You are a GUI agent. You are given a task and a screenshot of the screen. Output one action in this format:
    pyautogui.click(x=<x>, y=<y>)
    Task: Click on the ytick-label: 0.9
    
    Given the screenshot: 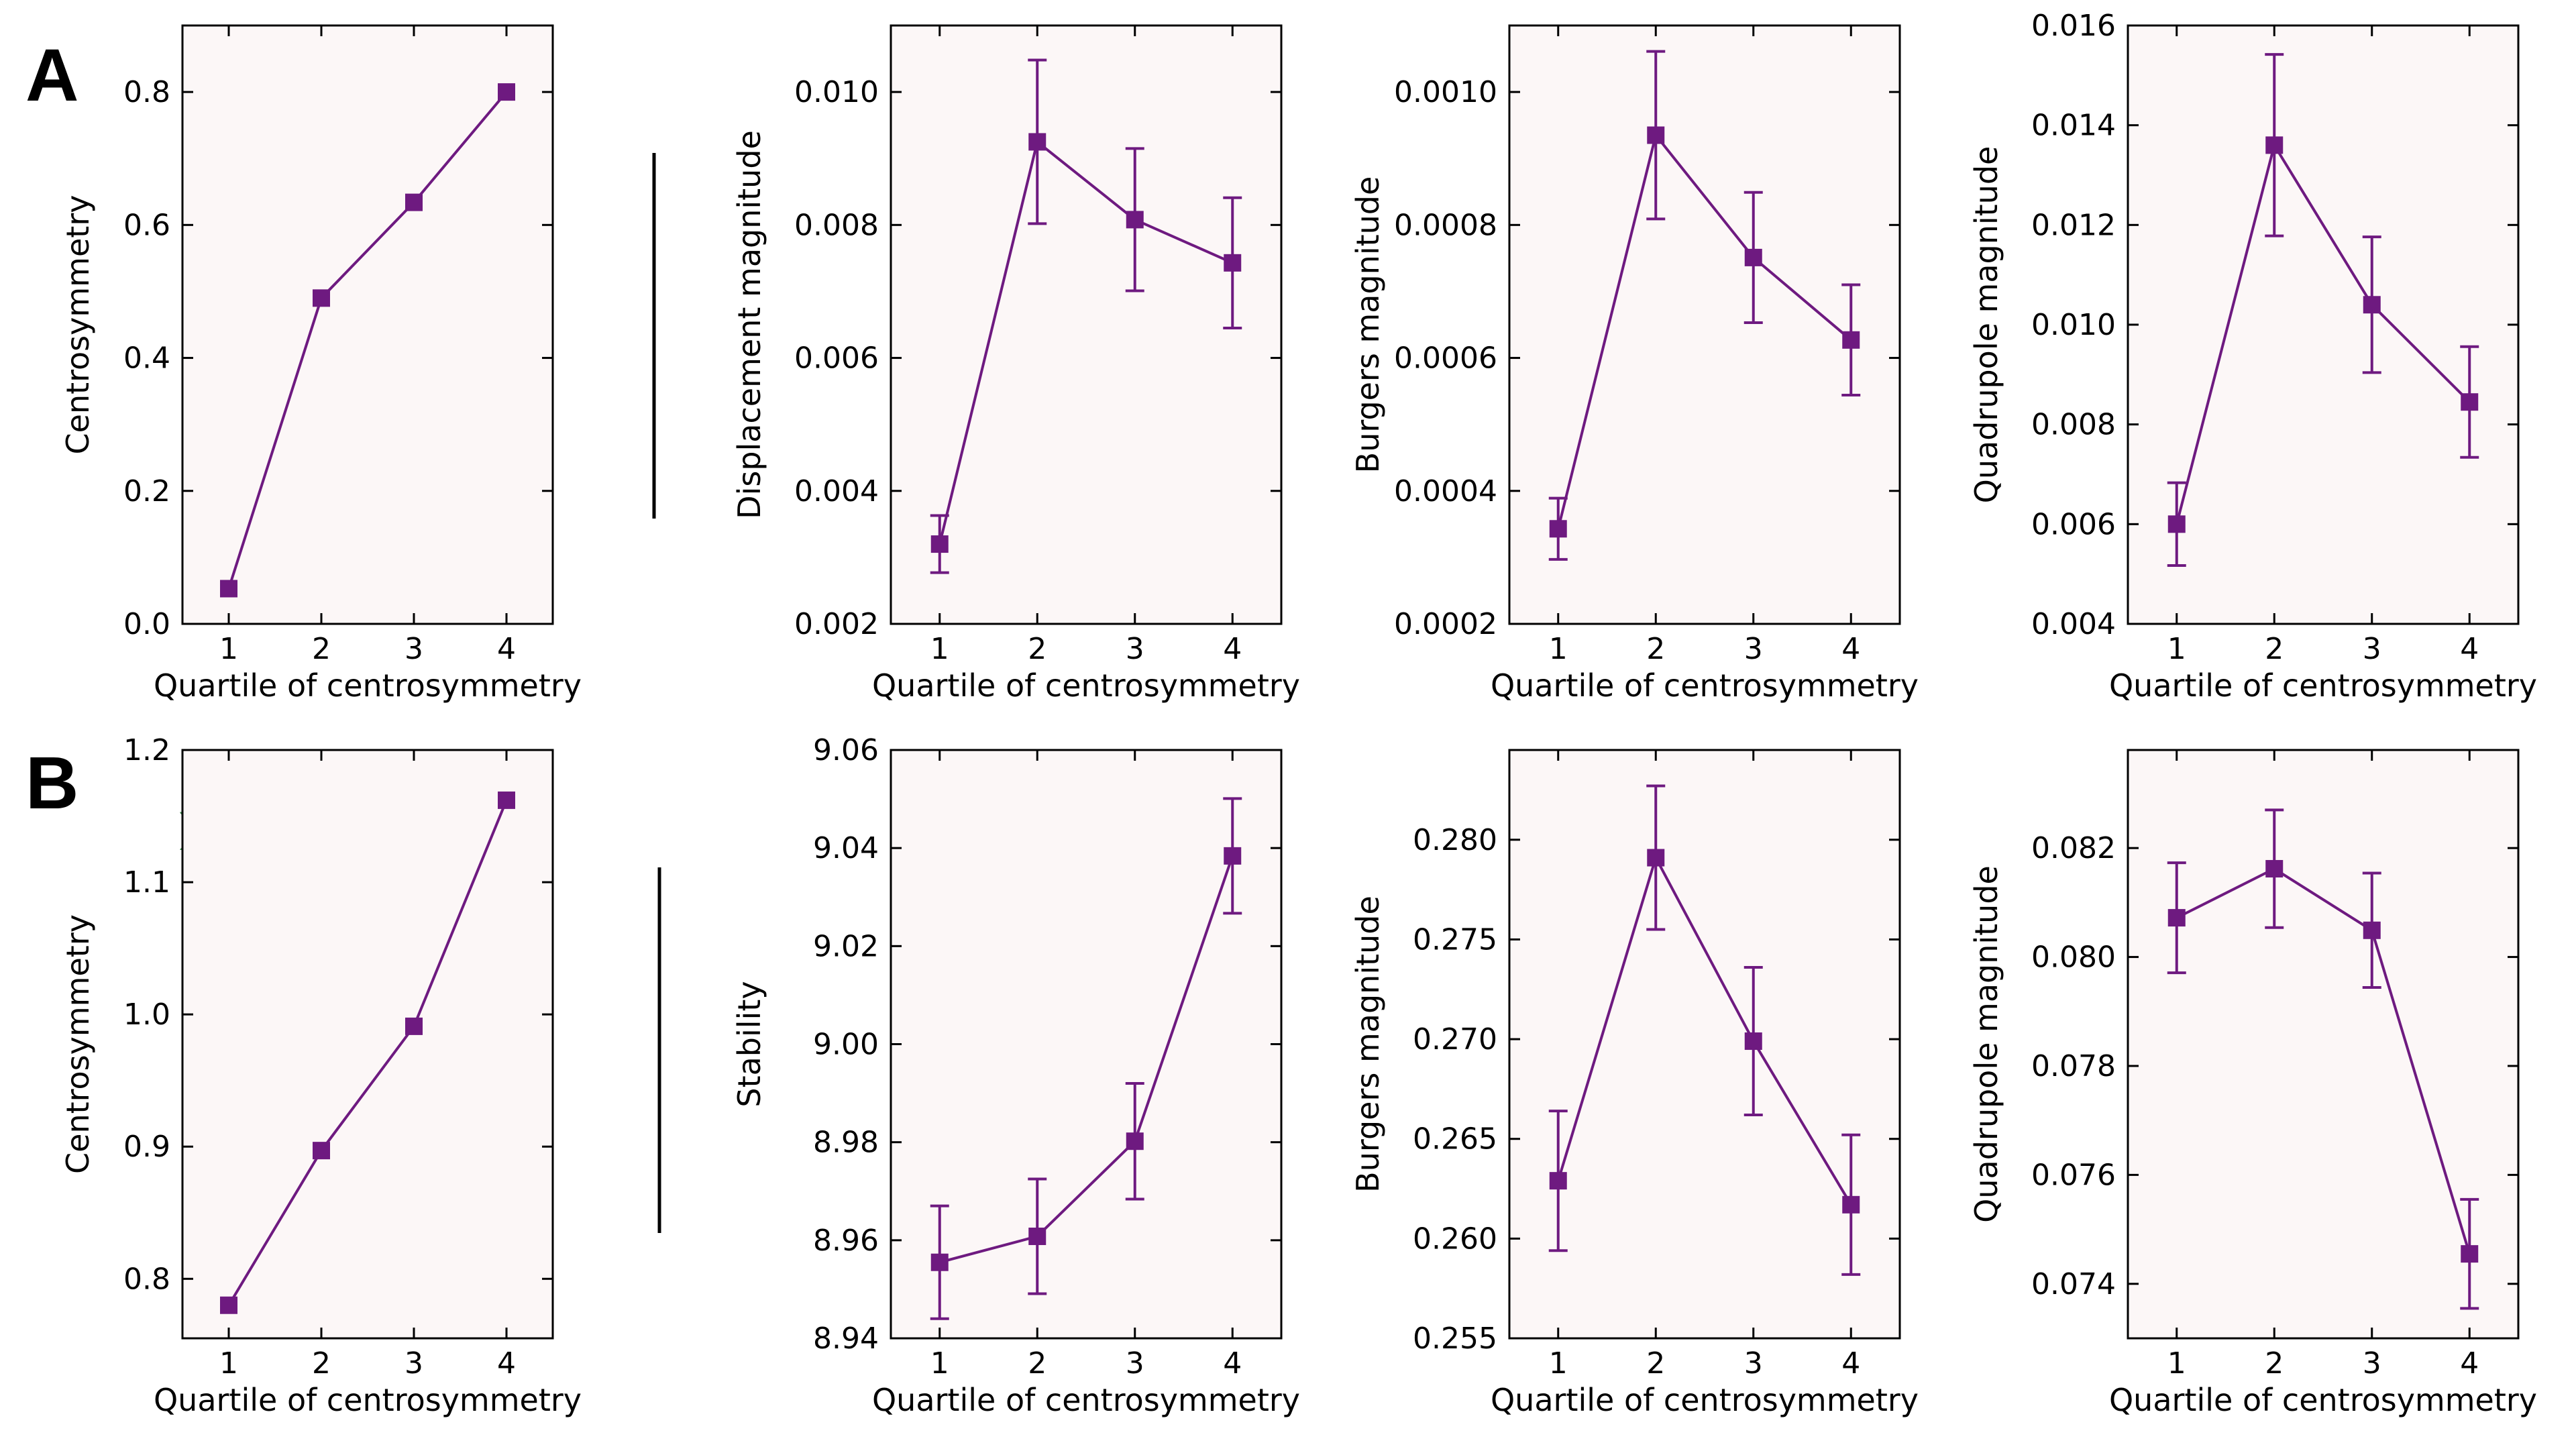 What is the action you would take?
    pyautogui.click(x=146, y=1147)
    